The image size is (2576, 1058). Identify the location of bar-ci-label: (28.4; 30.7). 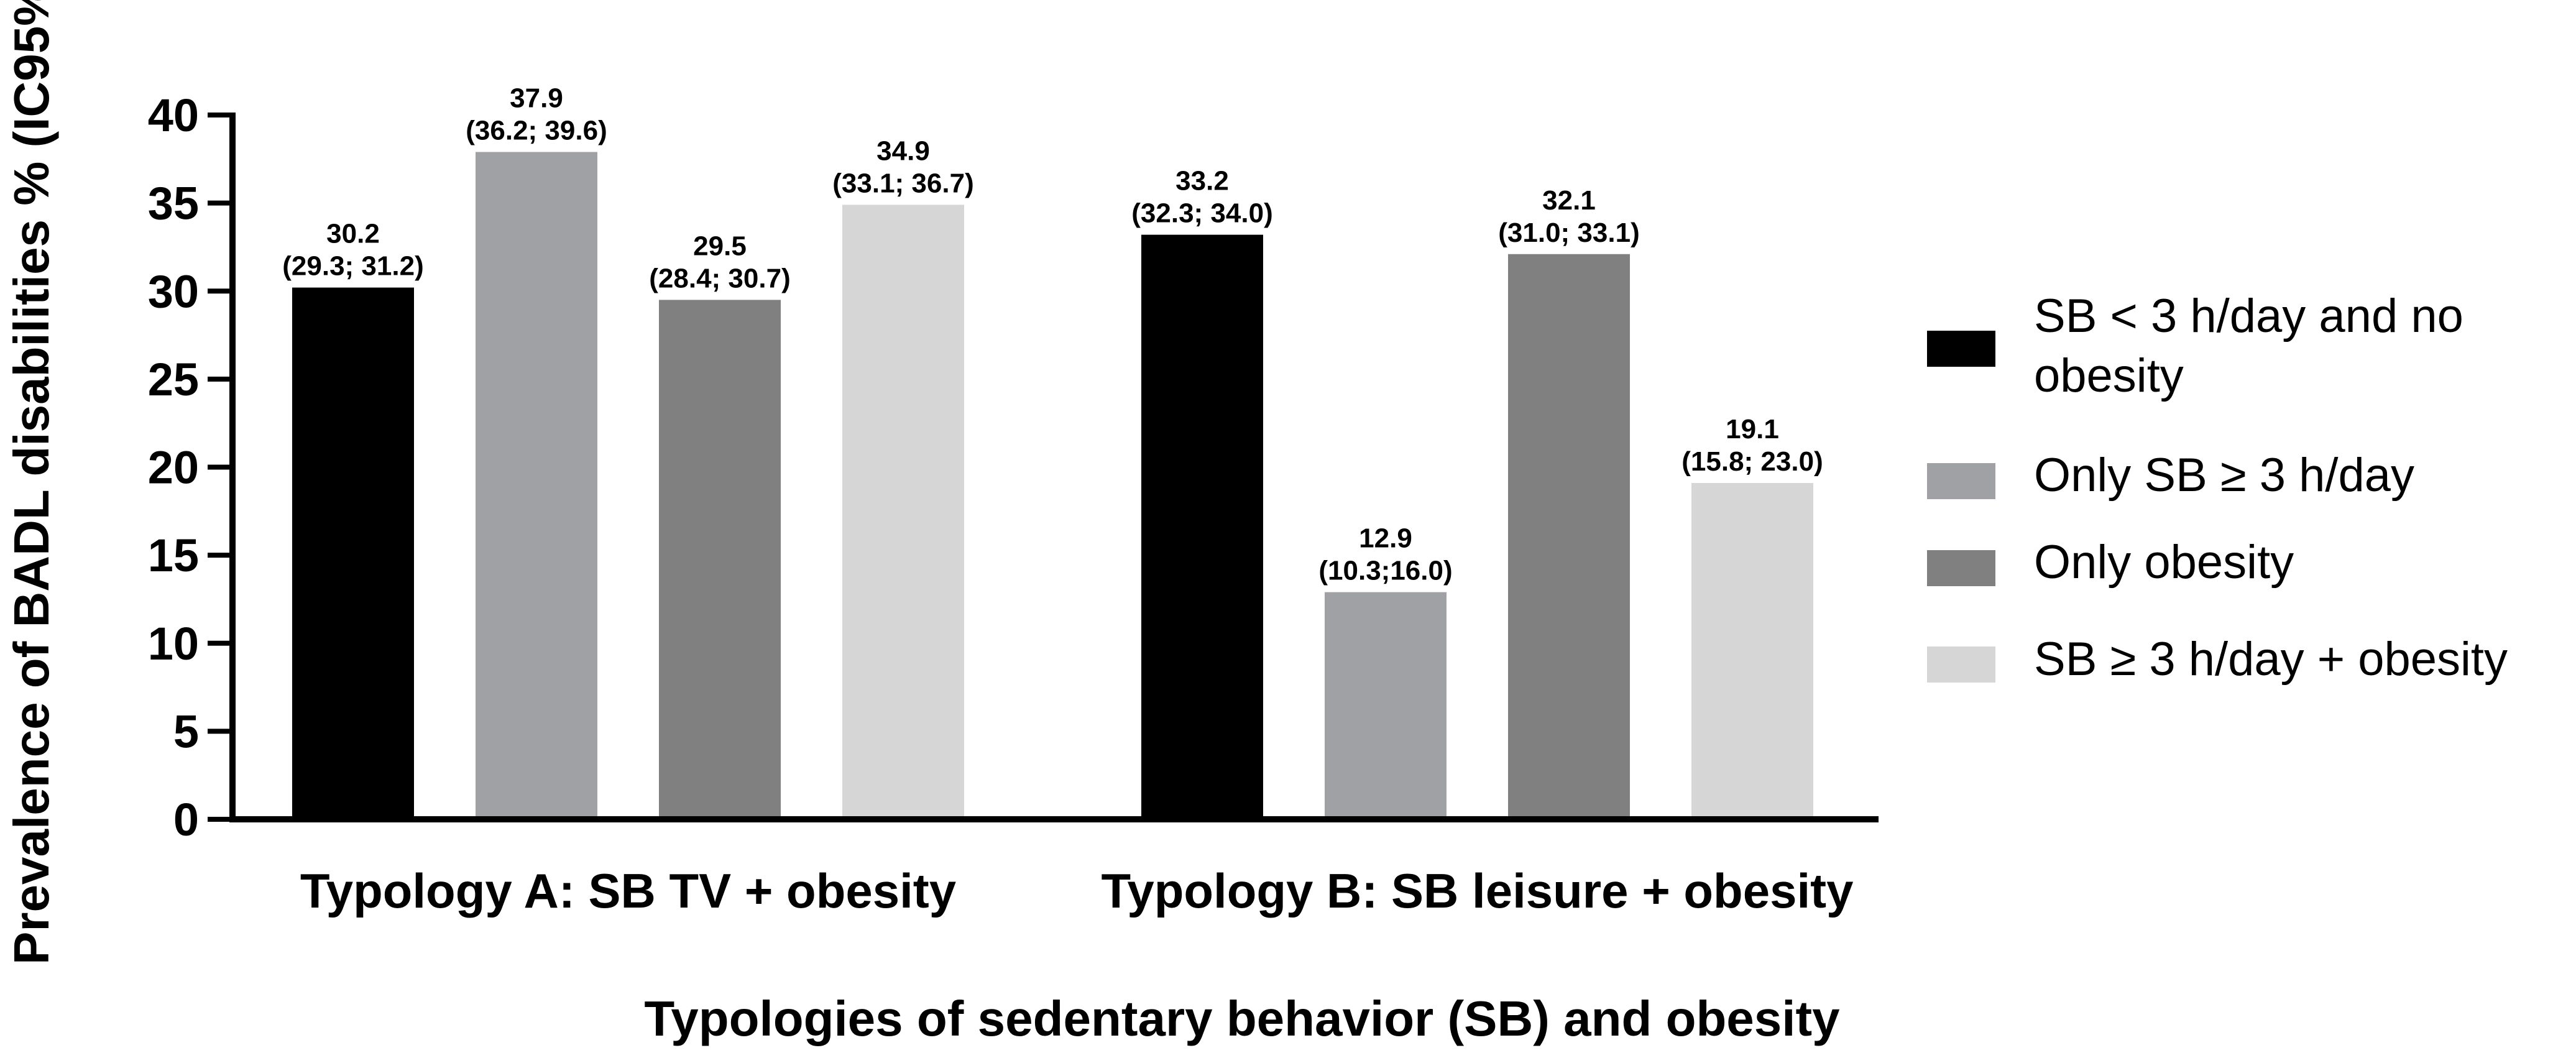
(719, 278).